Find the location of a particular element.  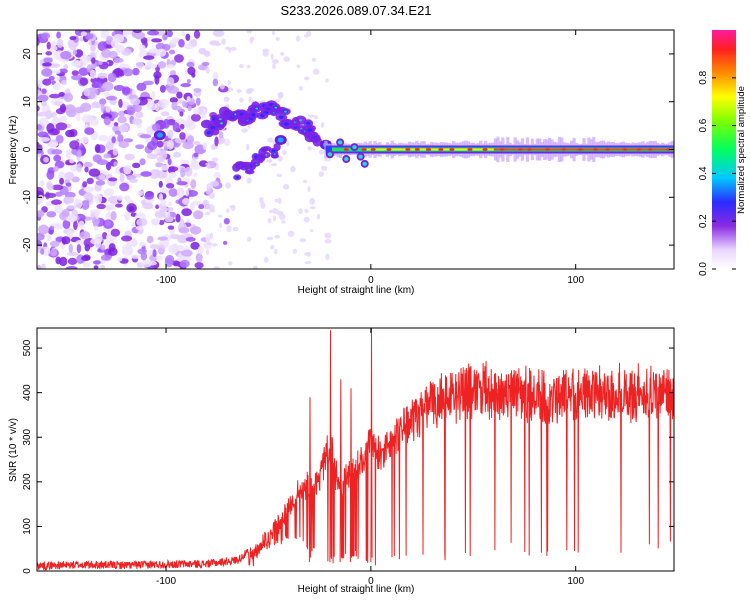

colorbar-gradient is located at coordinates (724, 149).